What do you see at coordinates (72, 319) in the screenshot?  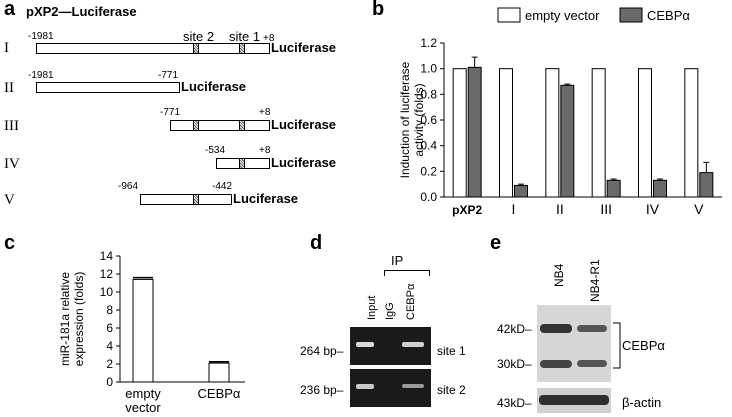 I see `chart-c-ylabel: miR-181a relativeexpression (folds)` at bounding box center [72, 319].